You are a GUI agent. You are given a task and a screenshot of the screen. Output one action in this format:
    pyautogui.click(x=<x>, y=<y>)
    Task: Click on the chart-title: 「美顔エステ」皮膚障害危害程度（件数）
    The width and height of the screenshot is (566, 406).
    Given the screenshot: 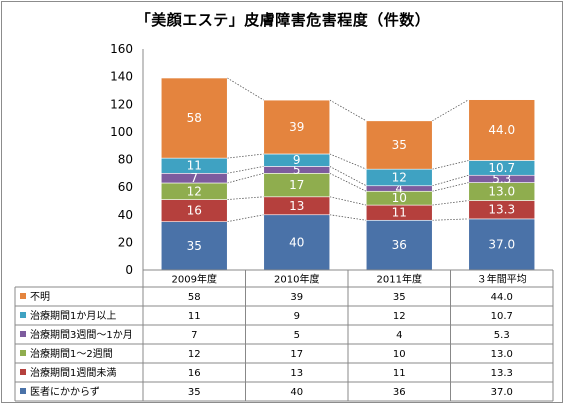 What is the action you would take?
    pyautogui.click(x=283, y=20)
    